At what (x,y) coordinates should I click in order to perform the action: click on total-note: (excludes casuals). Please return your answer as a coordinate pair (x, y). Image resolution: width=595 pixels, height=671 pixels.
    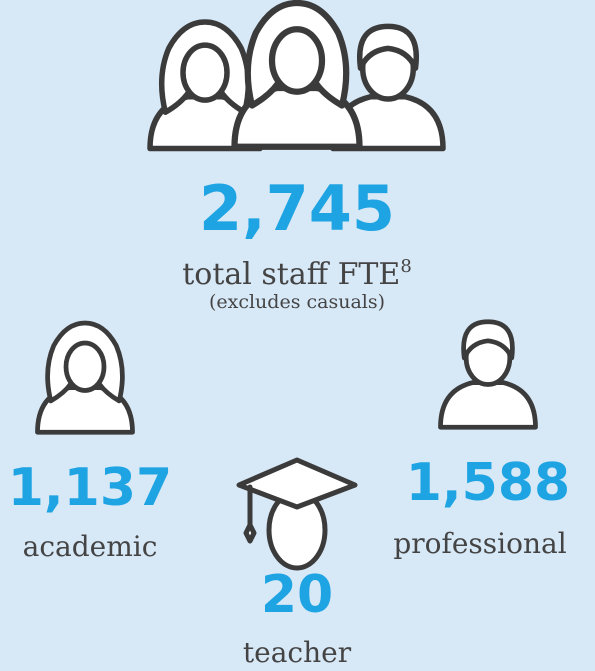
    Looking at the image, I should click on (297, 302).